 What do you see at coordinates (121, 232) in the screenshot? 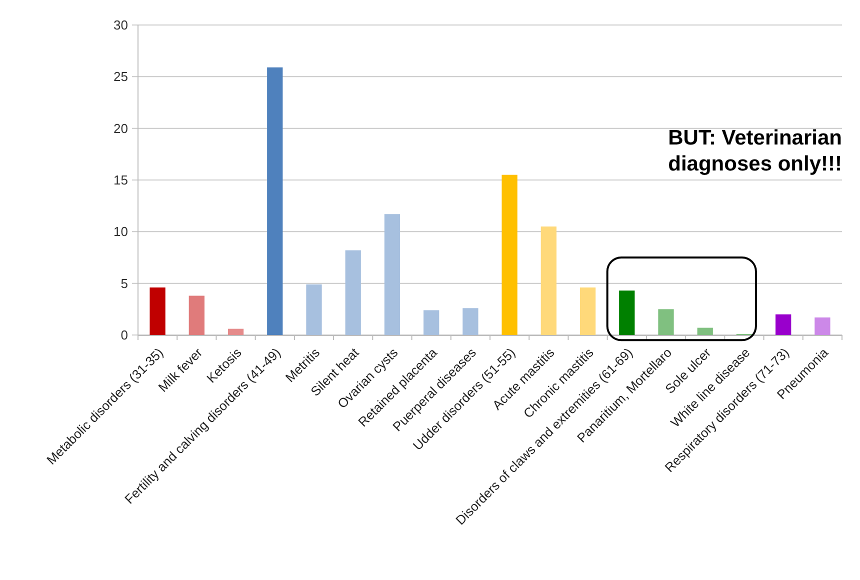
I see `y-tick-label: 10` at bounding box center [121, 232].